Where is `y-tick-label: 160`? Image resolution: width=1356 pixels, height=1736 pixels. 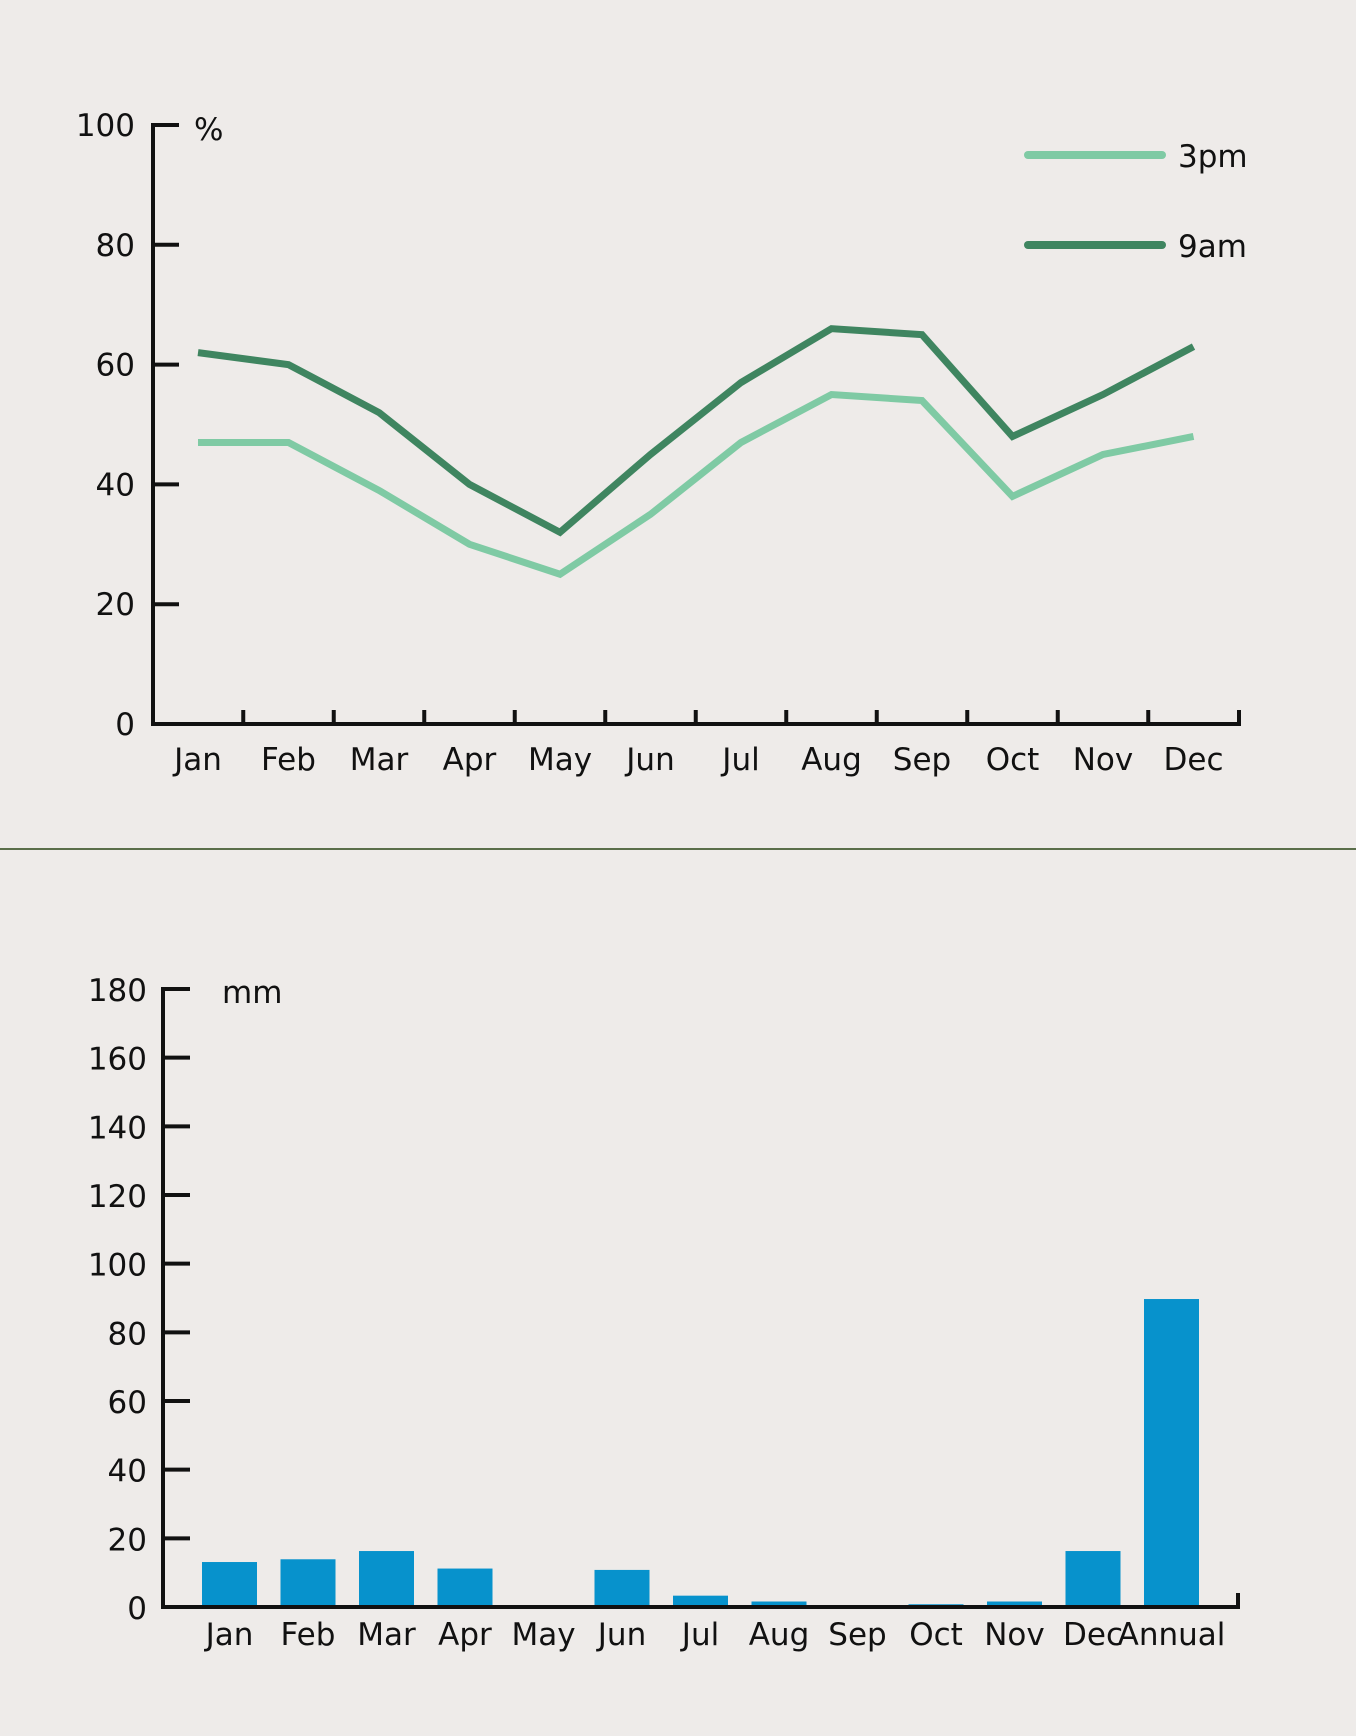 y-tick-label: 160 is located at coordinates (117, 1060).